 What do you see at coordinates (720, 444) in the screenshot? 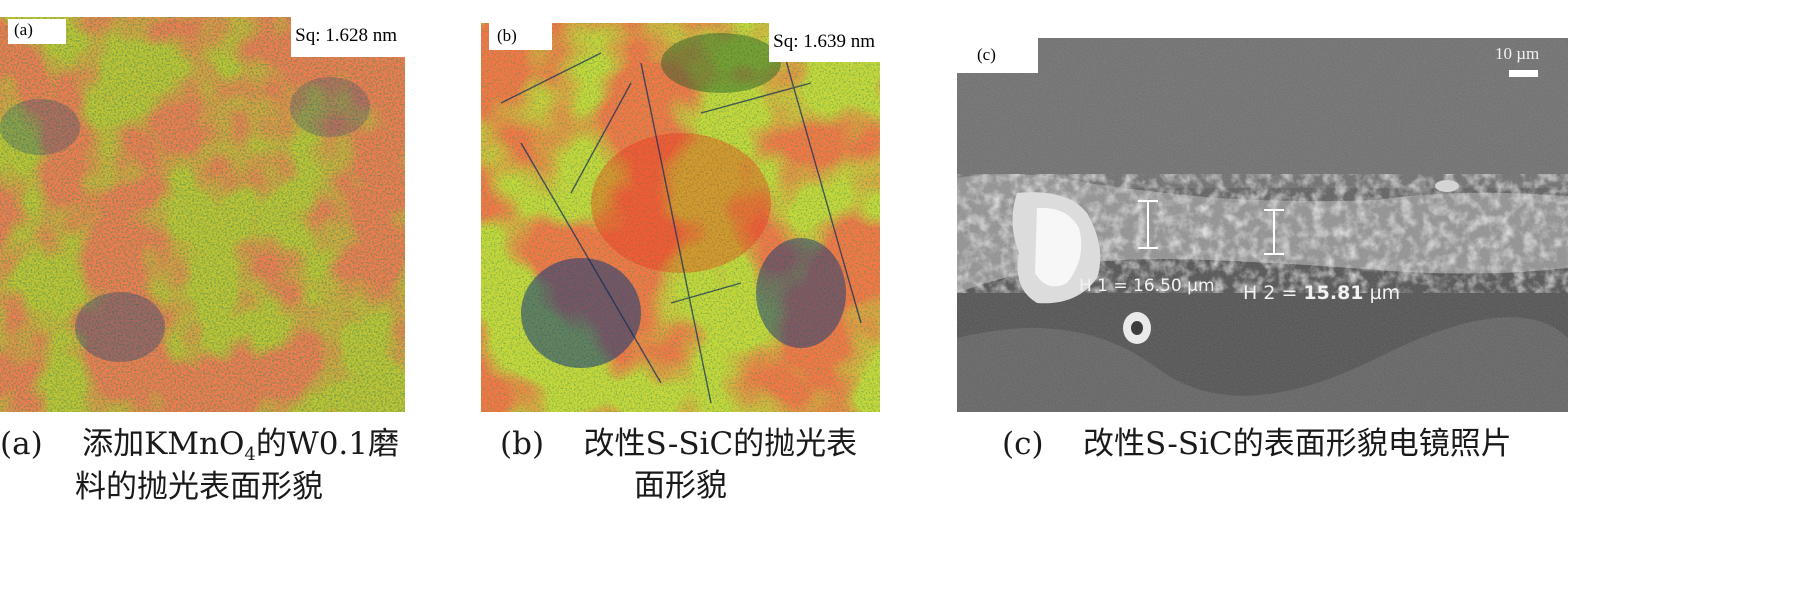
I see `caption-b-line1: 改性S-SiC的抛光表` at bounding box center [720, 444].